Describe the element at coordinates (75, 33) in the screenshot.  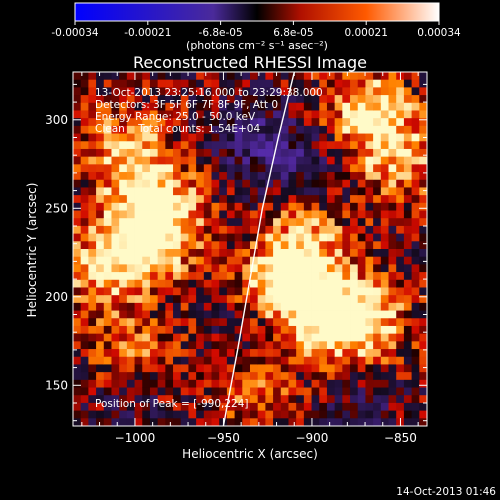
I see `colorbar-tick-label: -0.00034` at that location.